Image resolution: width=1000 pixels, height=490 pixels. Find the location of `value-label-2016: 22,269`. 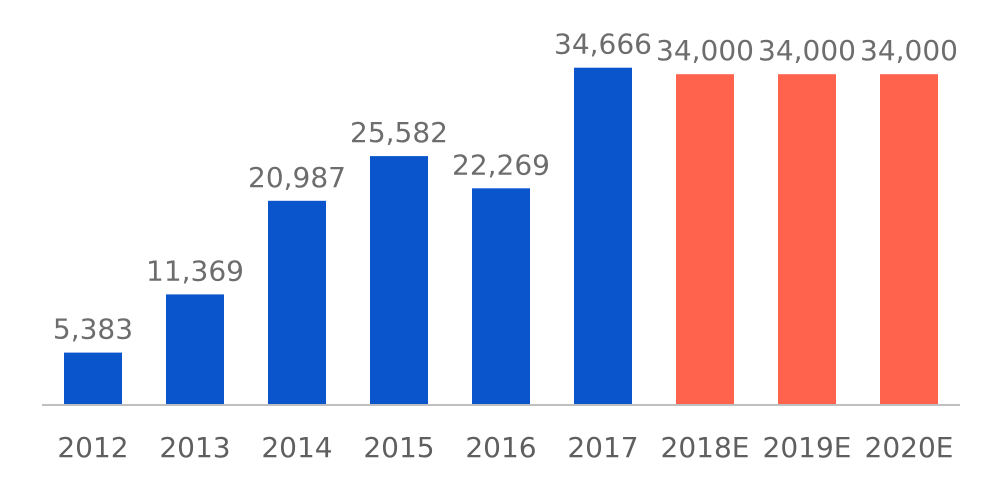

value-label-2016: 22,269 is located at coordinates (501, 164).